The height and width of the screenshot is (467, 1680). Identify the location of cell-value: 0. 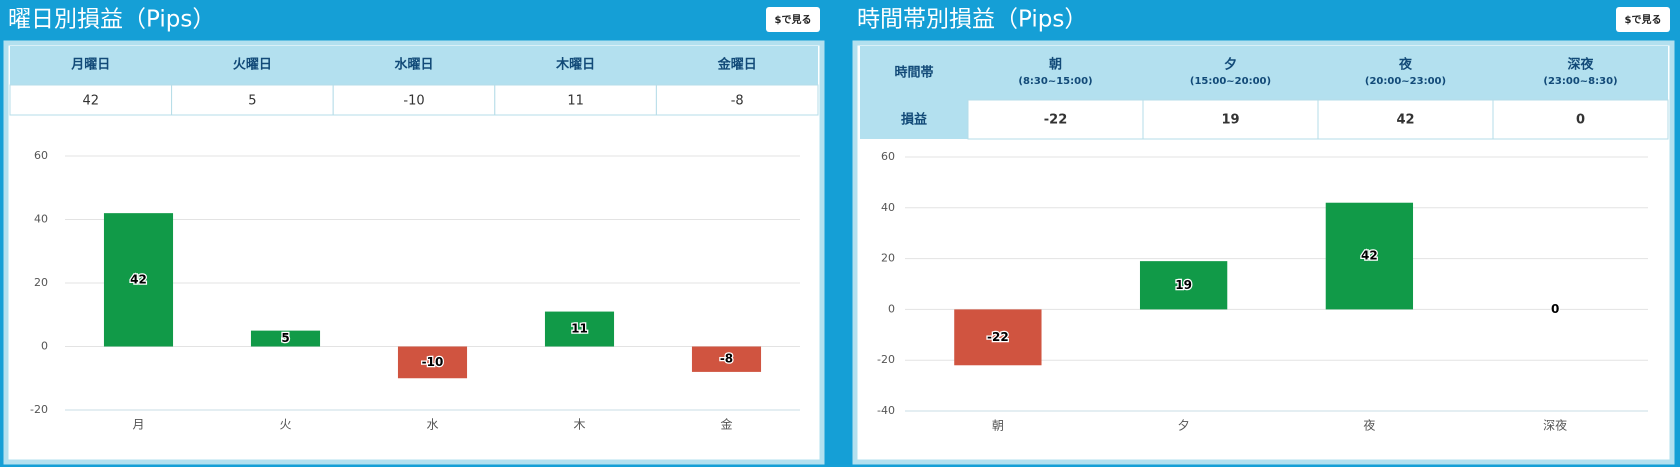
(1580, 120).